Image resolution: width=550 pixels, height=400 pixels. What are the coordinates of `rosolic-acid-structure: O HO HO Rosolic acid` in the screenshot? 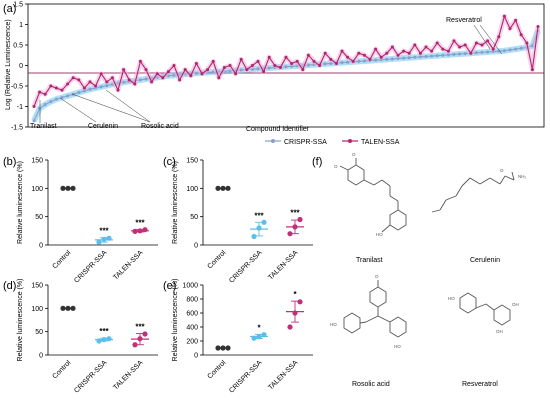 It's located at (368, 331).